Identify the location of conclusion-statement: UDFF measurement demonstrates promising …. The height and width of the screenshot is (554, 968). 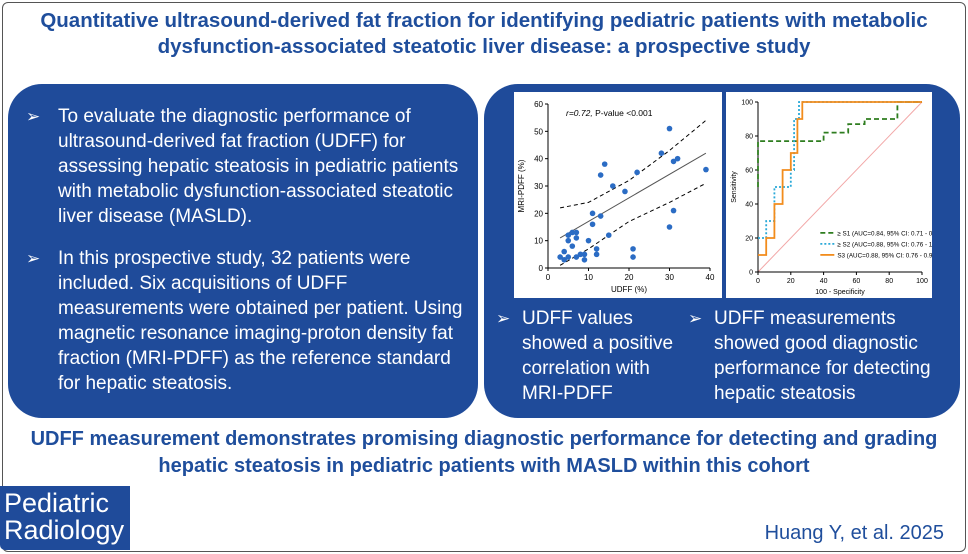
(484, 452).